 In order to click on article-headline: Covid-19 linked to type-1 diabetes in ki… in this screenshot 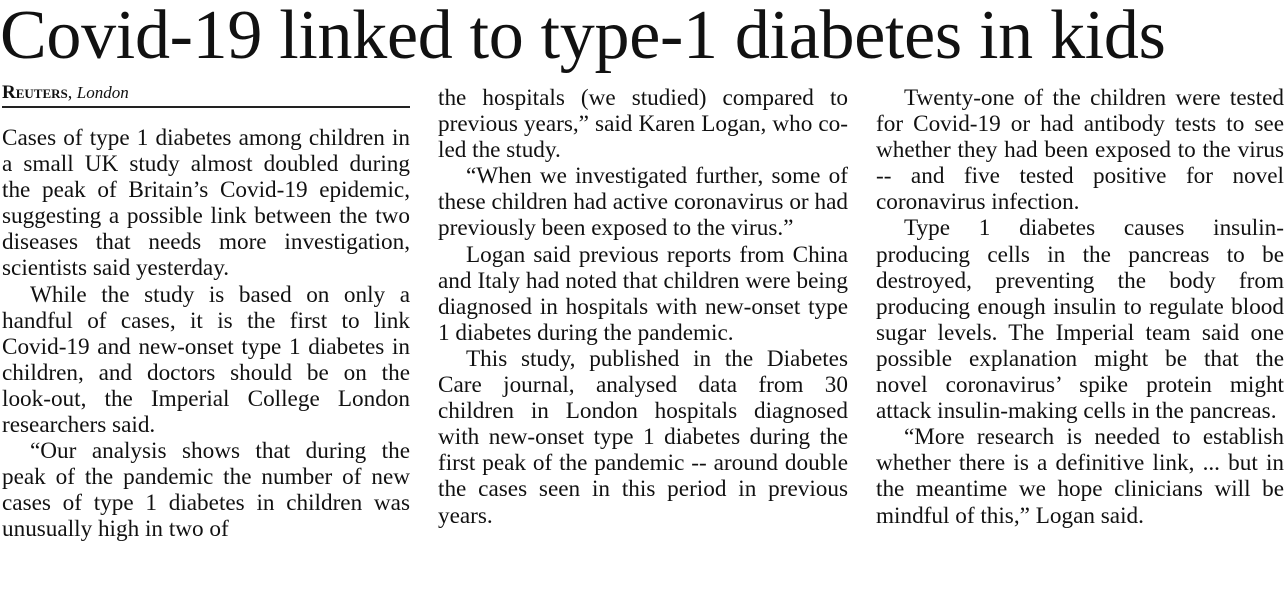, I will do `click(583, 37)`.